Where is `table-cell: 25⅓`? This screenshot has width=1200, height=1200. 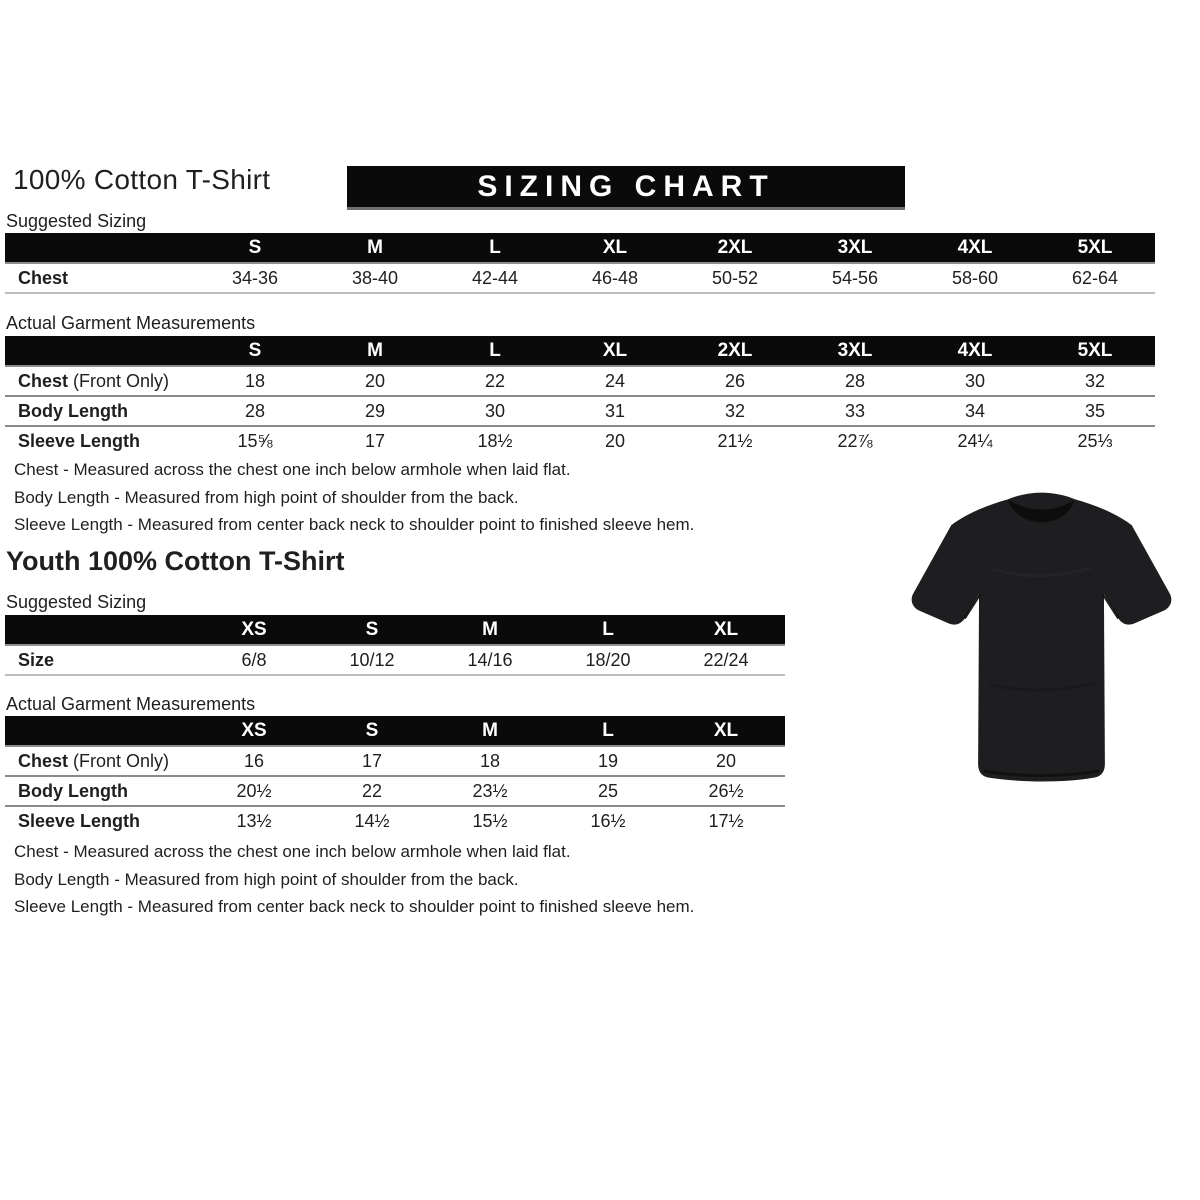 table-cell: 25⅓ is located at coordinates (1095, 440).